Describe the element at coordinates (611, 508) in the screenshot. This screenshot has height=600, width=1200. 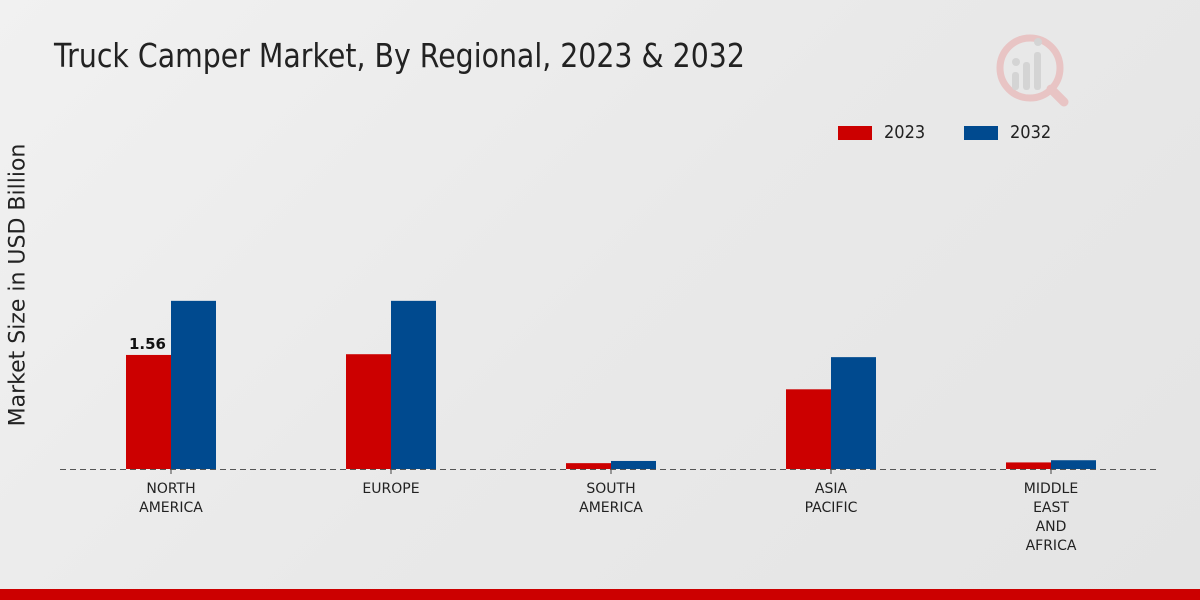
I see `x-tick-label-2-1: AMERICA` at that location.